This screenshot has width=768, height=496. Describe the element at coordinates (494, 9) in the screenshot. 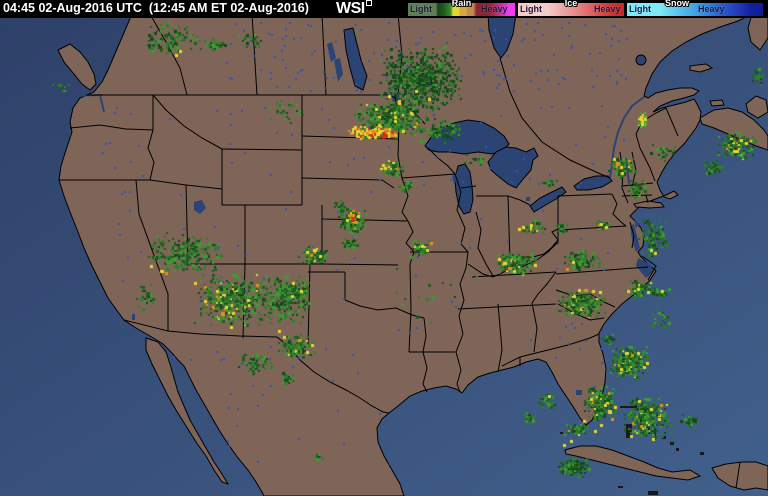

I see `legend-rain-heavy: Heavy` at that location.